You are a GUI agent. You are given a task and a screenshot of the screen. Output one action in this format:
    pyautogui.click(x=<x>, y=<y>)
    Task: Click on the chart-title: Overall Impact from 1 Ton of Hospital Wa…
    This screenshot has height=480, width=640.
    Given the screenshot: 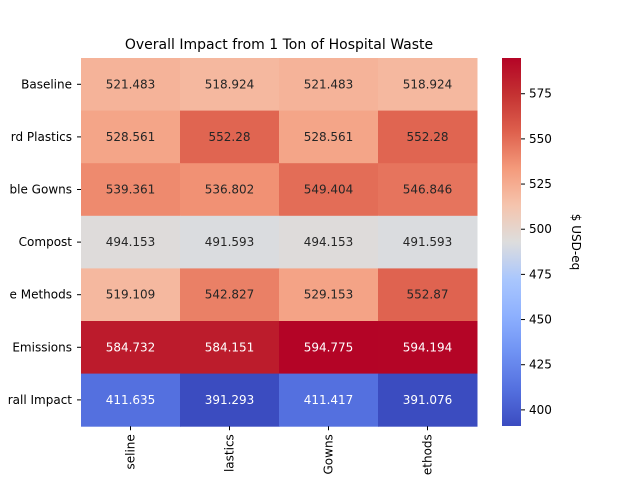 What is the action you would take?
    pyautogui.click(x=279, y=45)
    